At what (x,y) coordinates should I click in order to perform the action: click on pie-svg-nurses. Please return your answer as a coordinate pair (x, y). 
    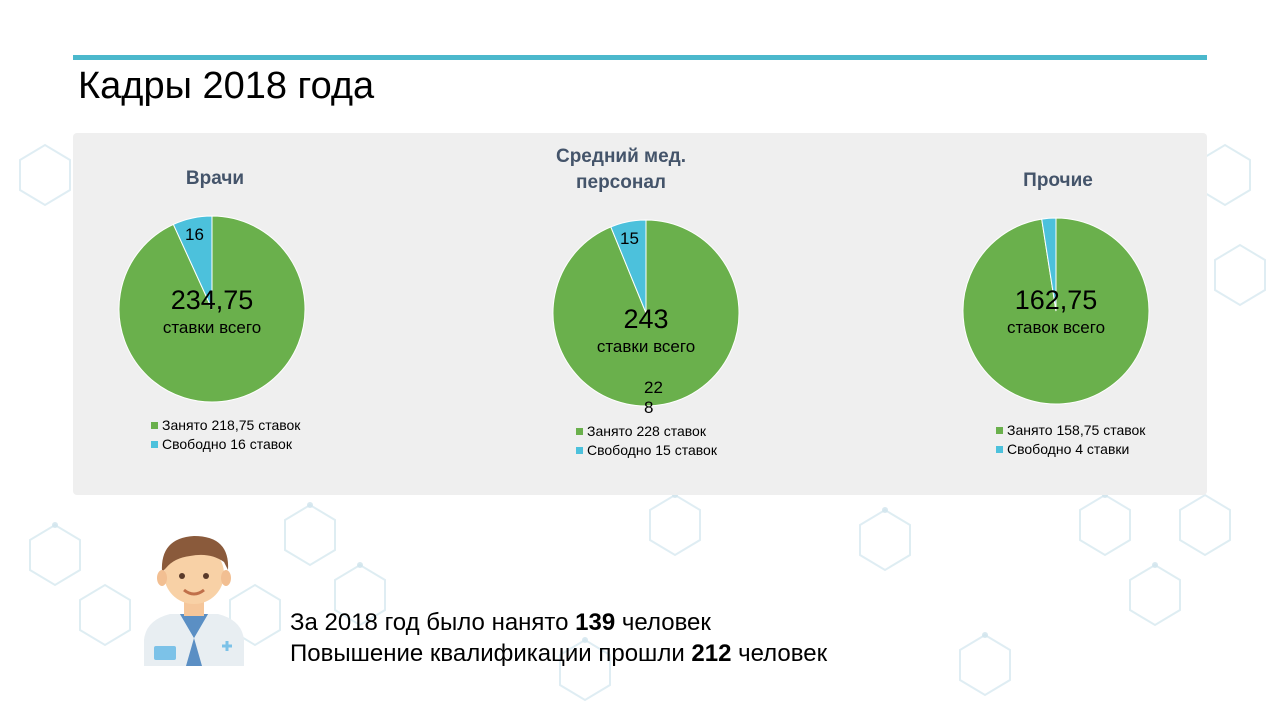
    Looking at the image, I should click on (646, 313).